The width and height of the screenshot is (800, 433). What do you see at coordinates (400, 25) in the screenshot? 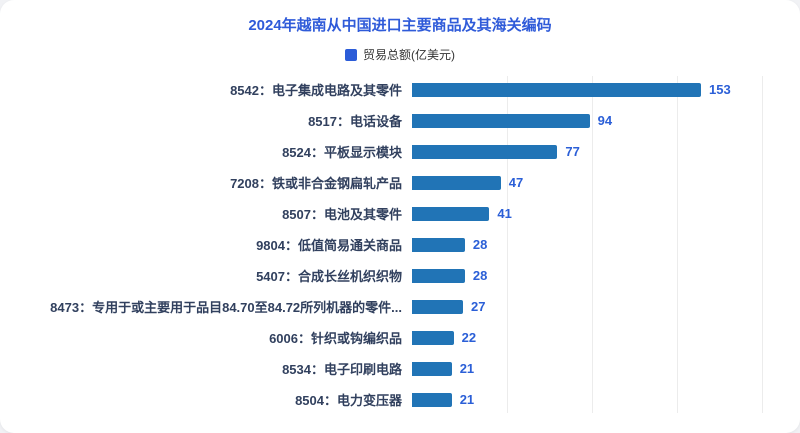
I see `chart-title: 2024年越南从中国进口主要商品及其海关编码` at bounding box center [400, 25].